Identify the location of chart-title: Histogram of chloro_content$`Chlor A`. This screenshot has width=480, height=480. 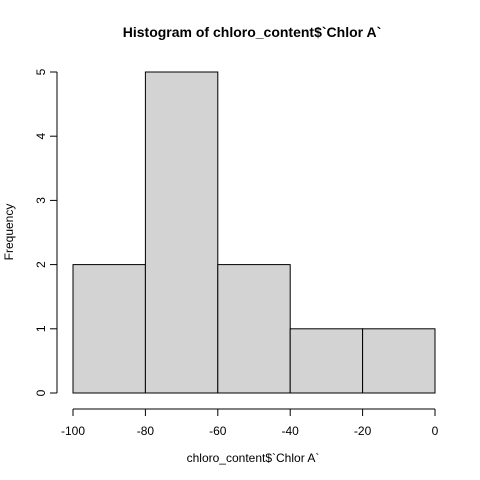
(252, 32).